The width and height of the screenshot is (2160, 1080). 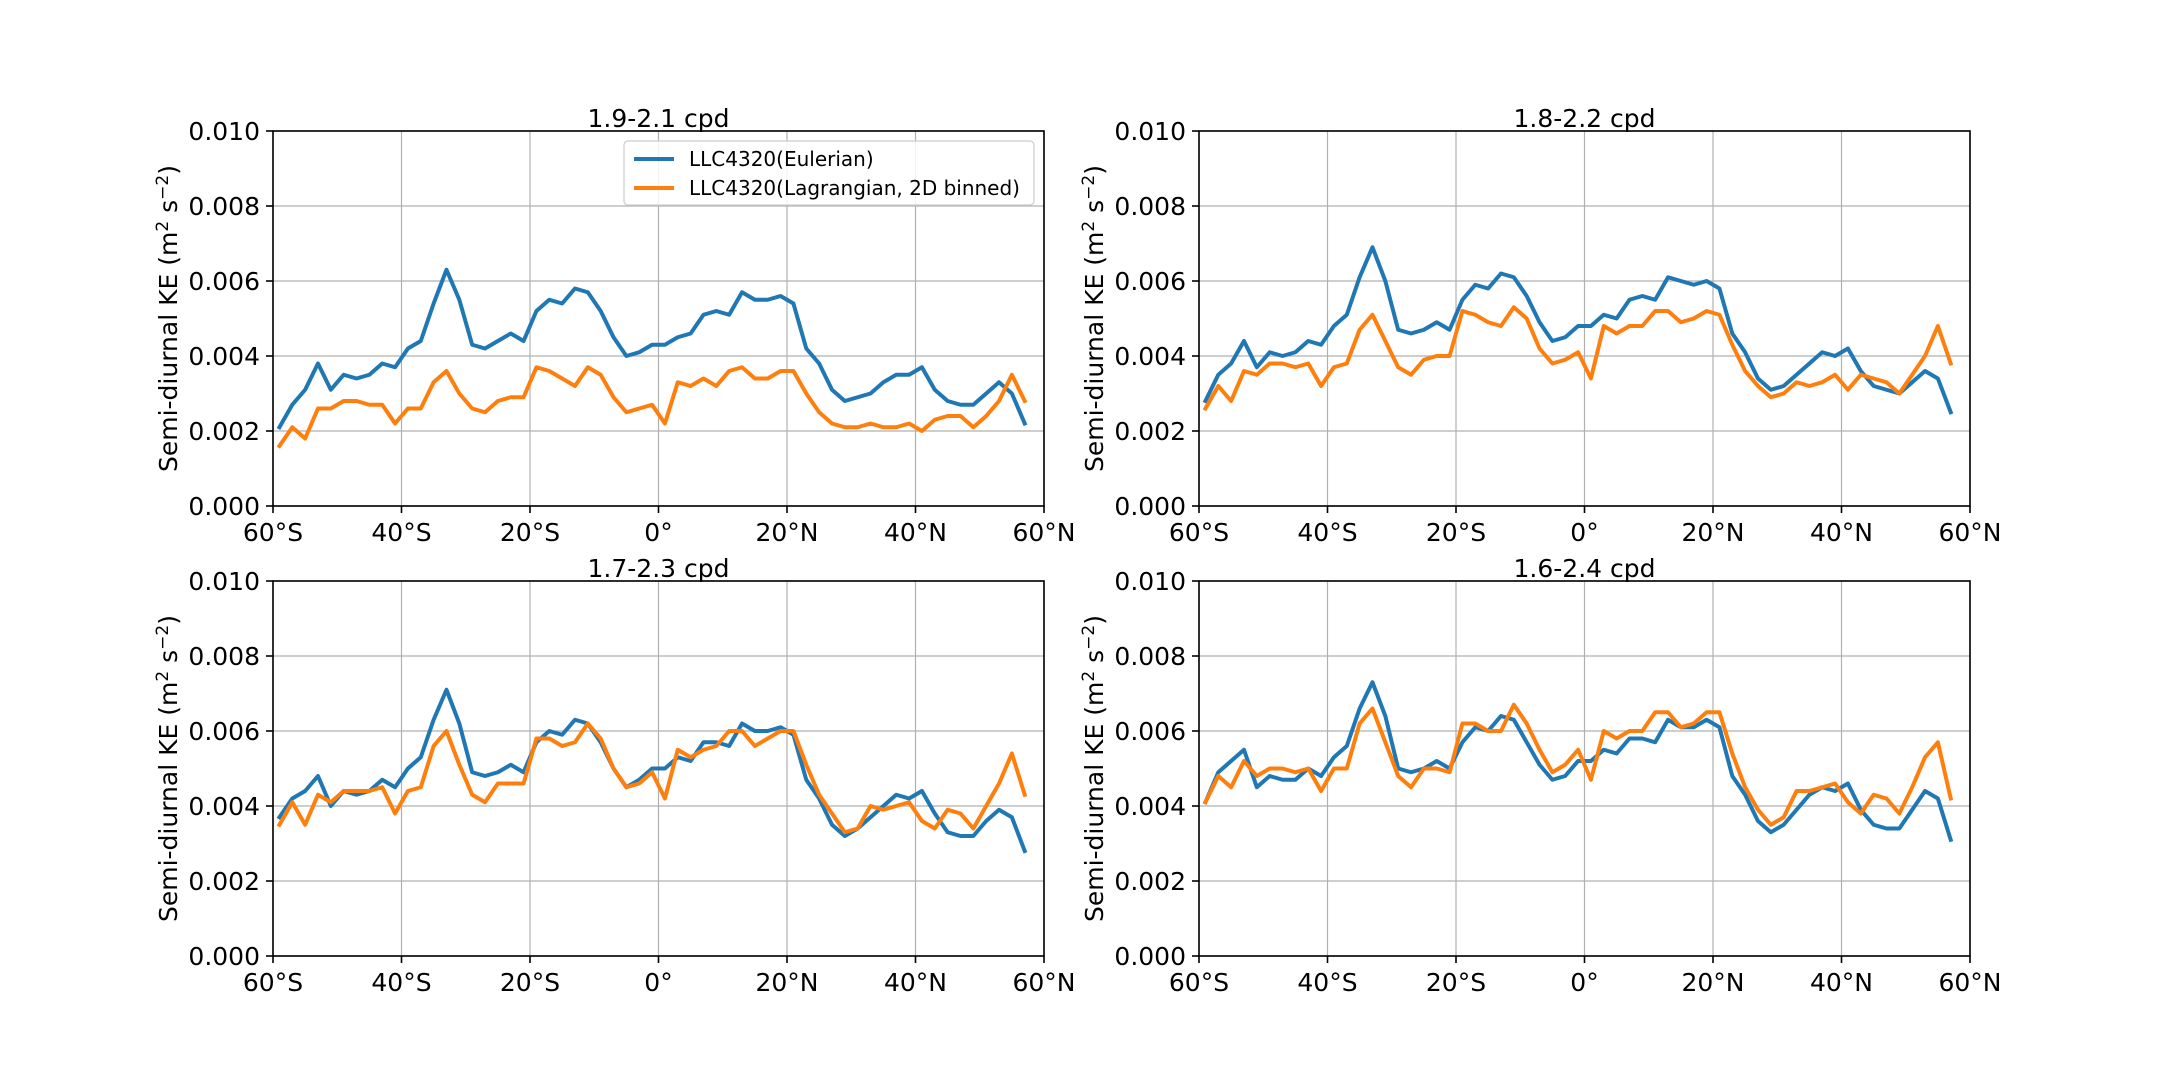 What do you see at coordinates (1585, 118) in the screenshot?
I see `chart-title: 1.8-2.2 cpd` at bounding box center [1585, 118].